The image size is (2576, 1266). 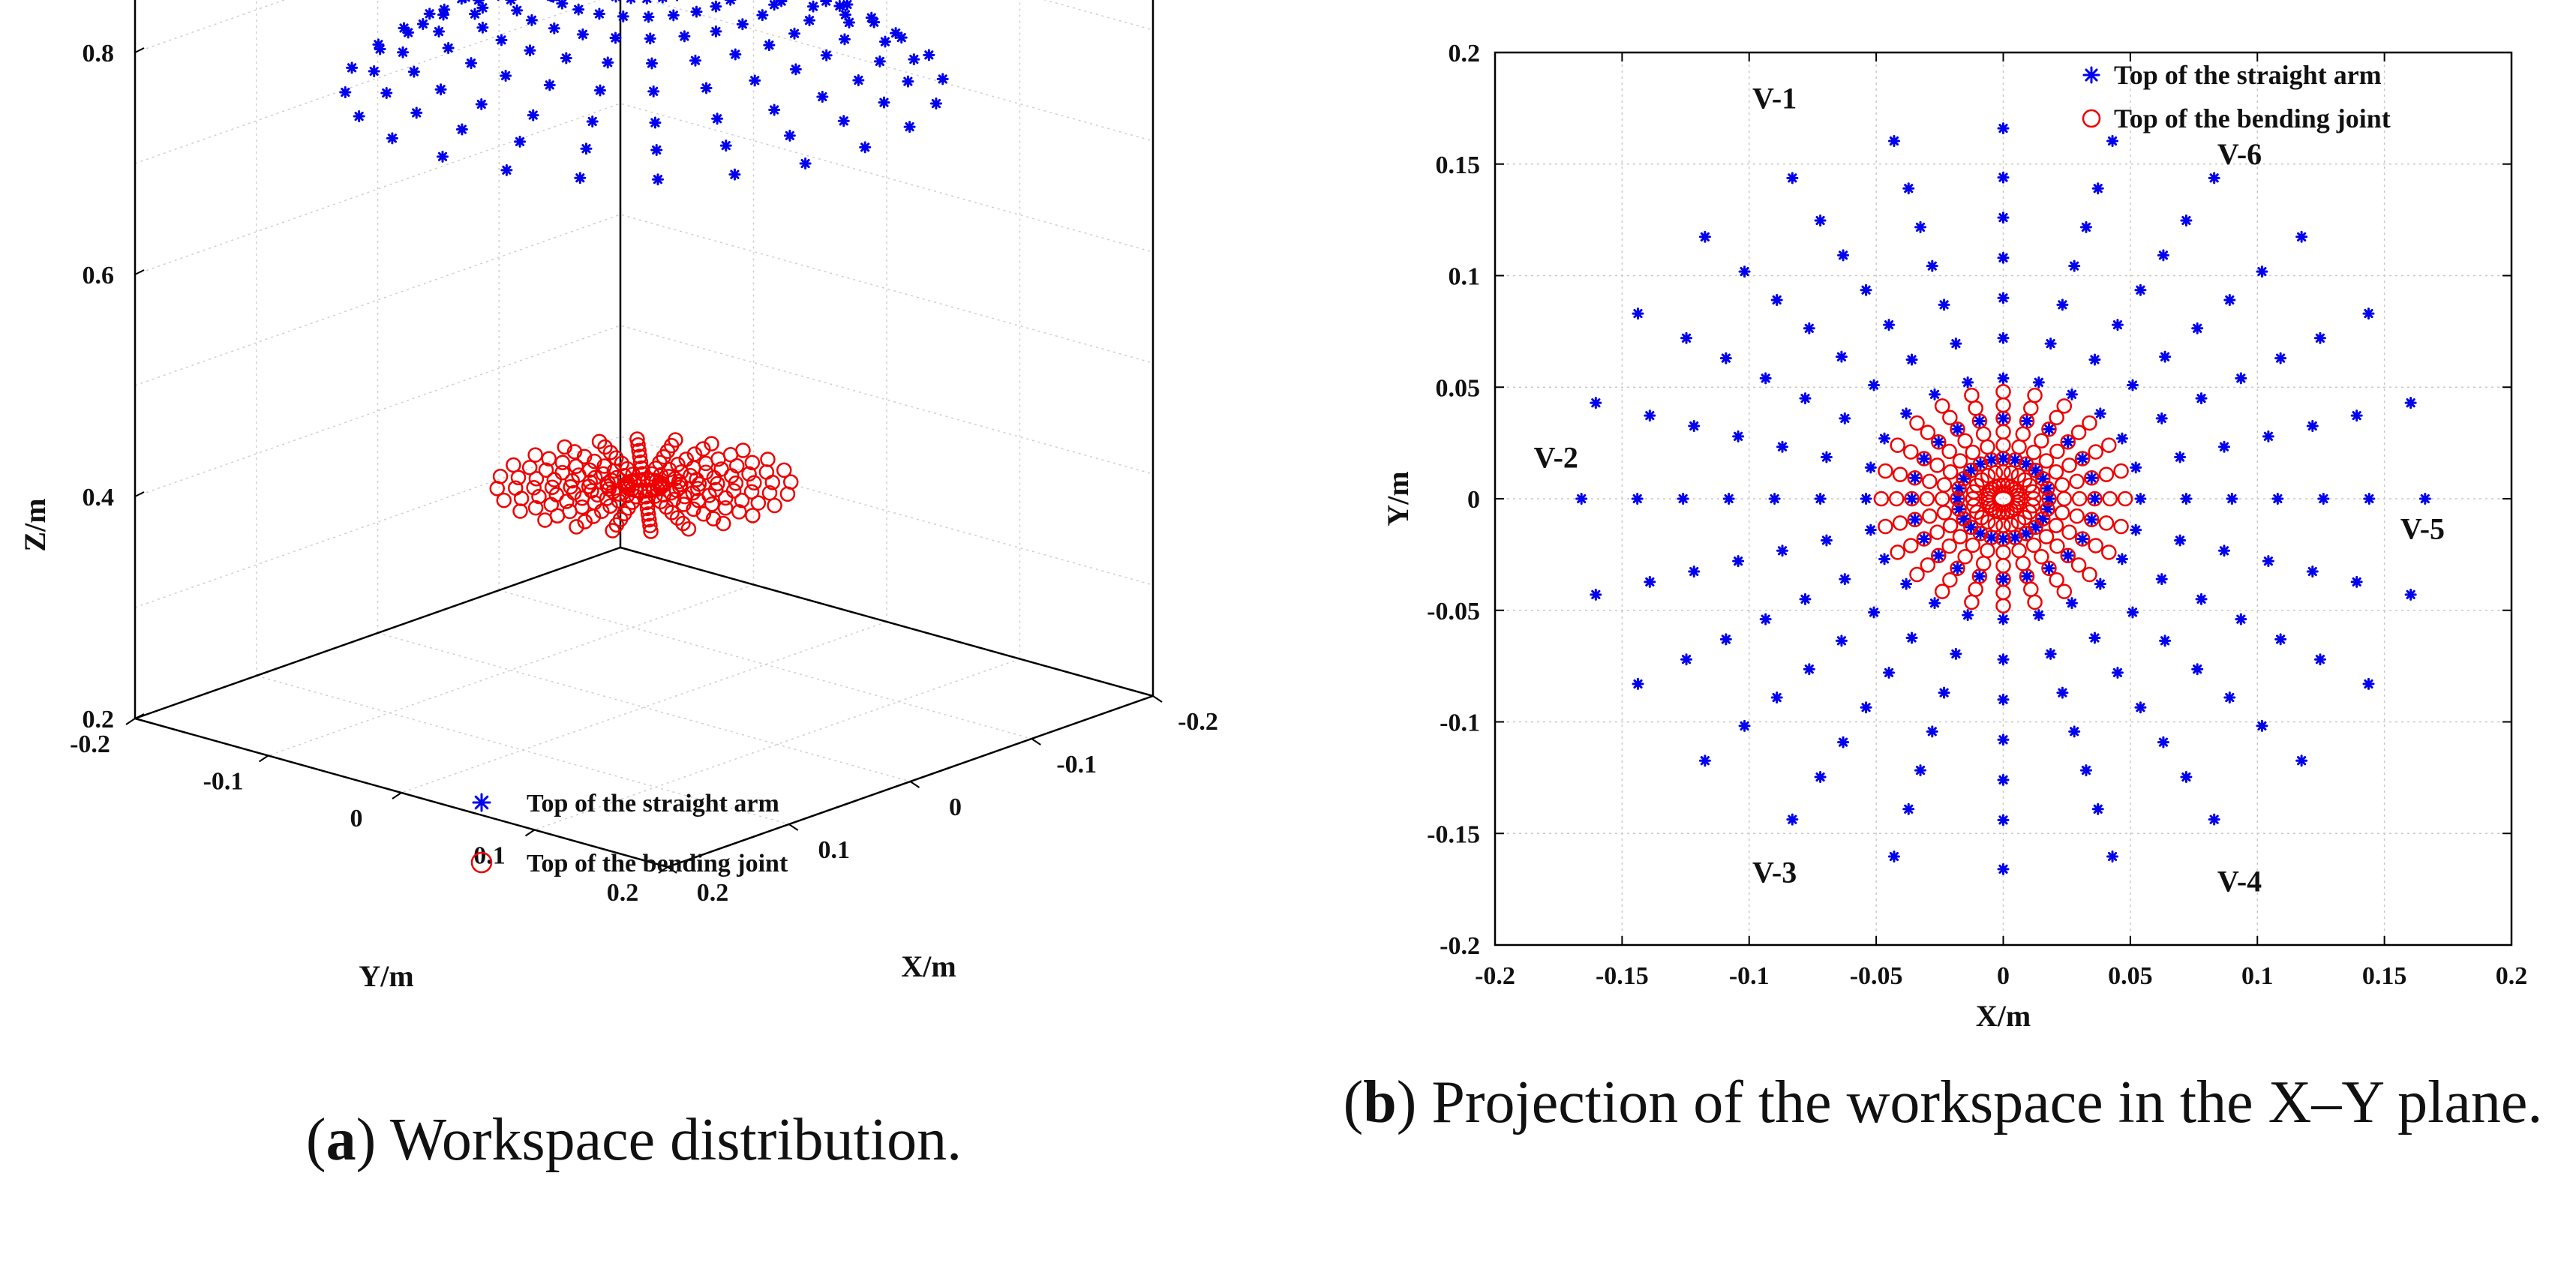 I want to click on a-x-axis-label: X/m, so click(x=928, y=966).